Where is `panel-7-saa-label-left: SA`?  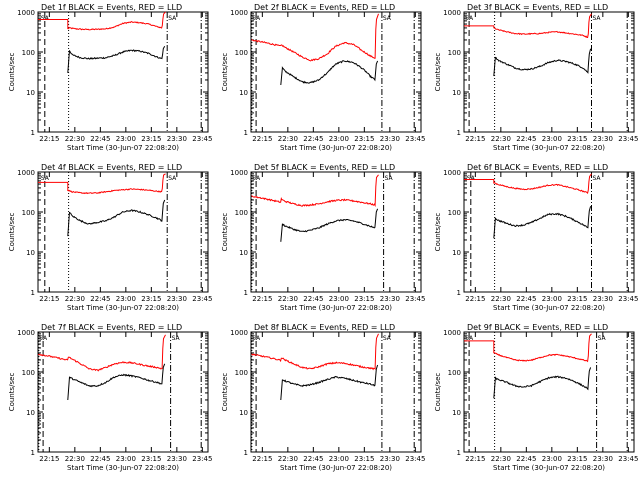
panel-7-saa-label-left: SA is located at coordinates (43, 338).